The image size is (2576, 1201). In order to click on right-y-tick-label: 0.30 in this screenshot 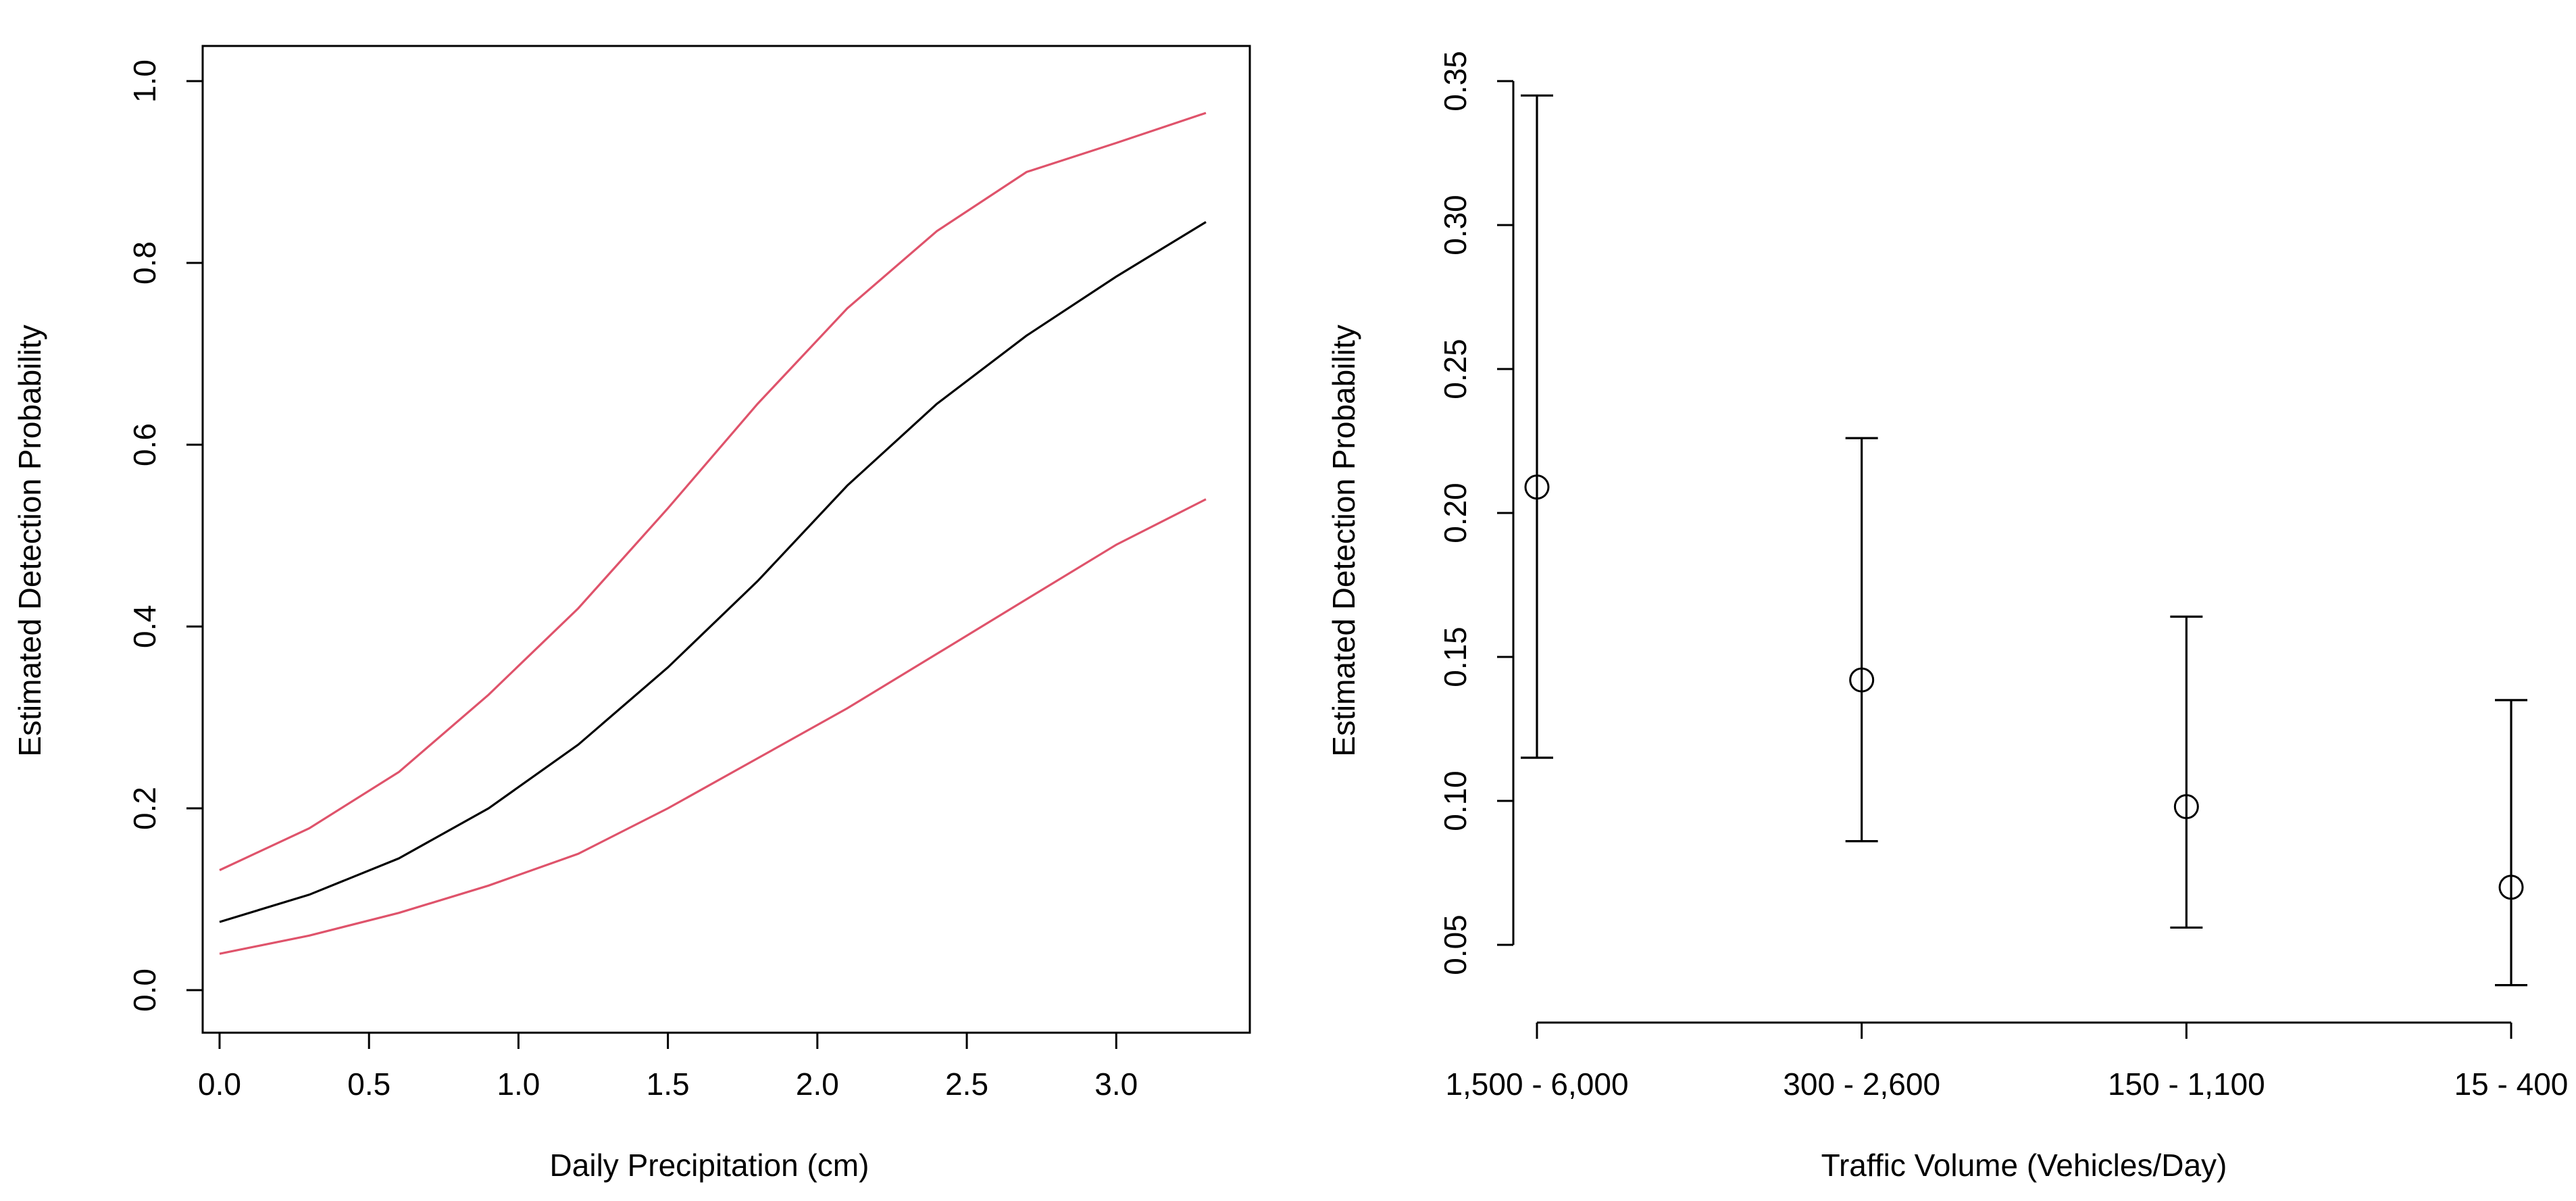, I will do `click(1455, 225)`.